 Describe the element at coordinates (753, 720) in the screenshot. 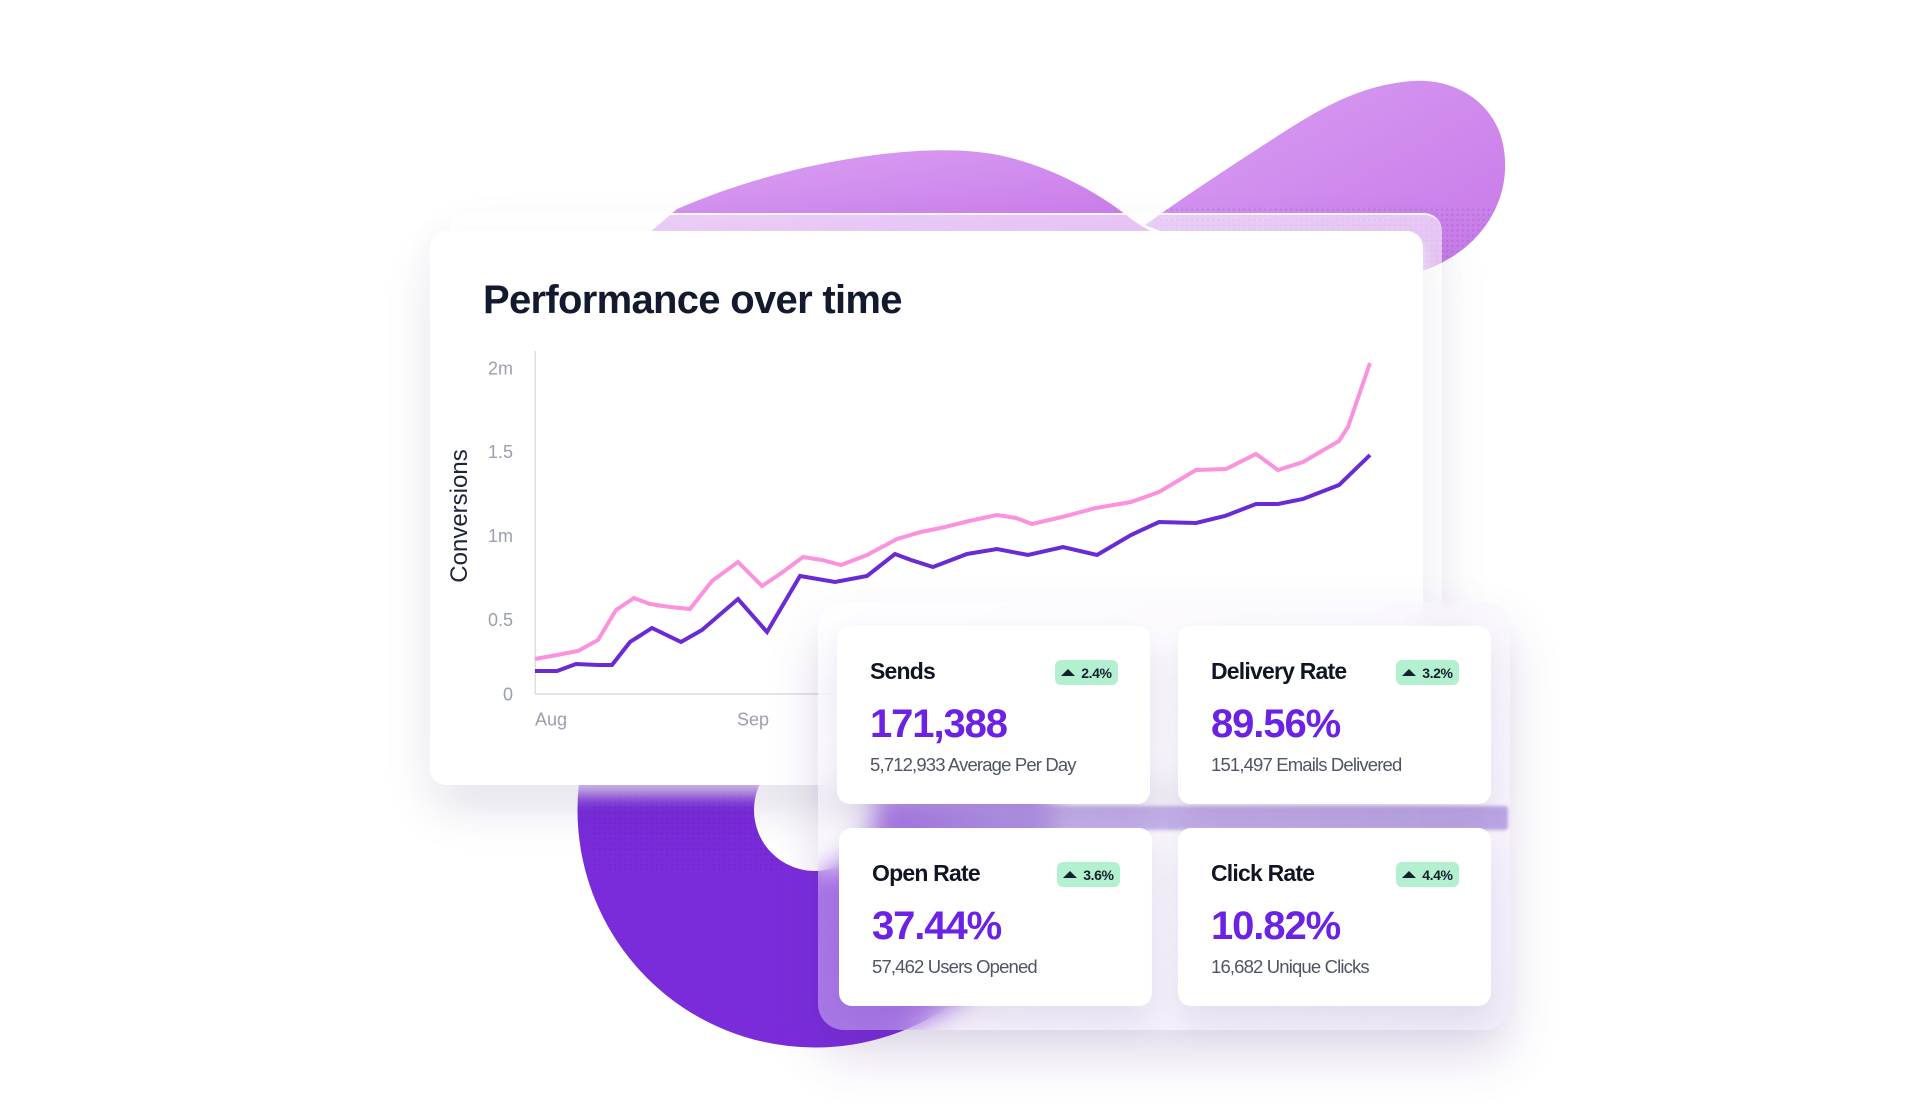

I see `svg-text: Sep` at that location.